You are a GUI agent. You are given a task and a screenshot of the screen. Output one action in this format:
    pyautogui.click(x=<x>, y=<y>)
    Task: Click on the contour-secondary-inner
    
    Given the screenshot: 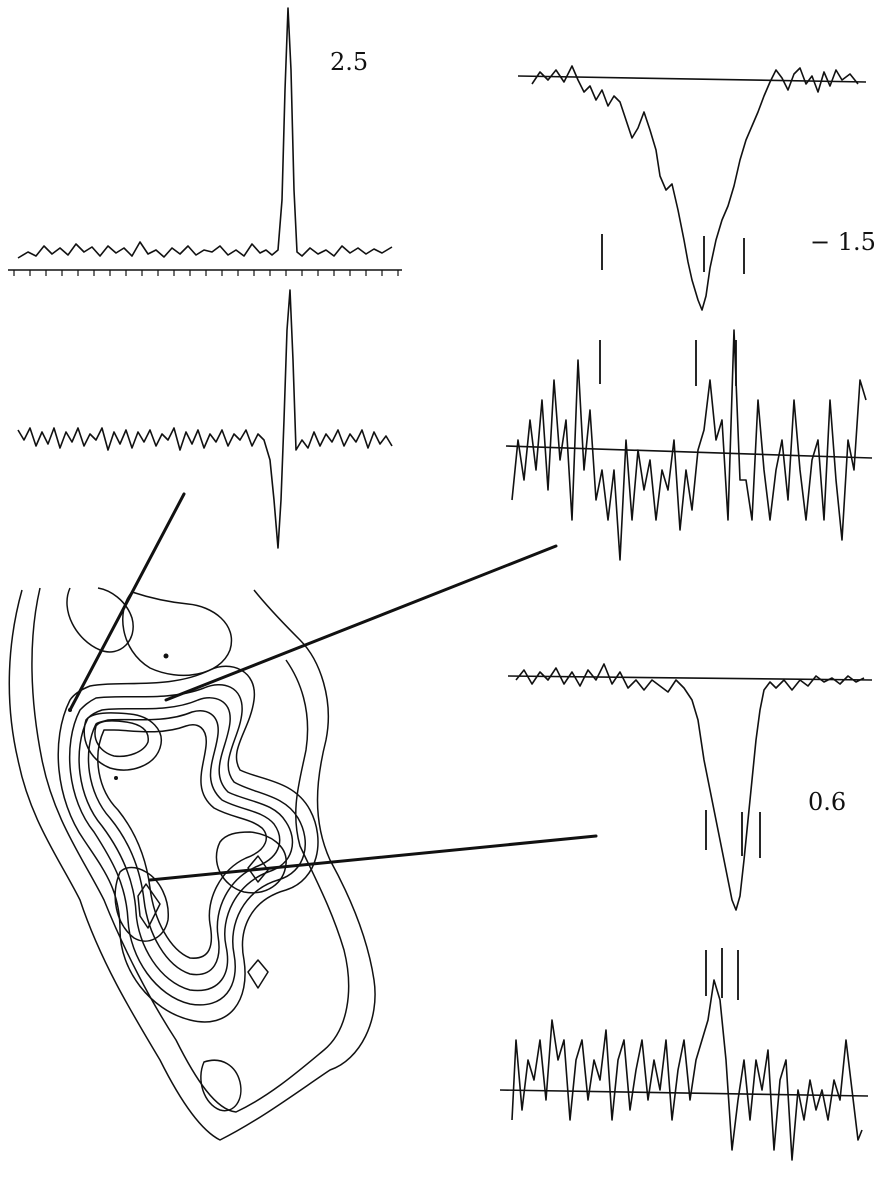 What is the action you would take?
    pyautogui.click(x=149, y=906)
    